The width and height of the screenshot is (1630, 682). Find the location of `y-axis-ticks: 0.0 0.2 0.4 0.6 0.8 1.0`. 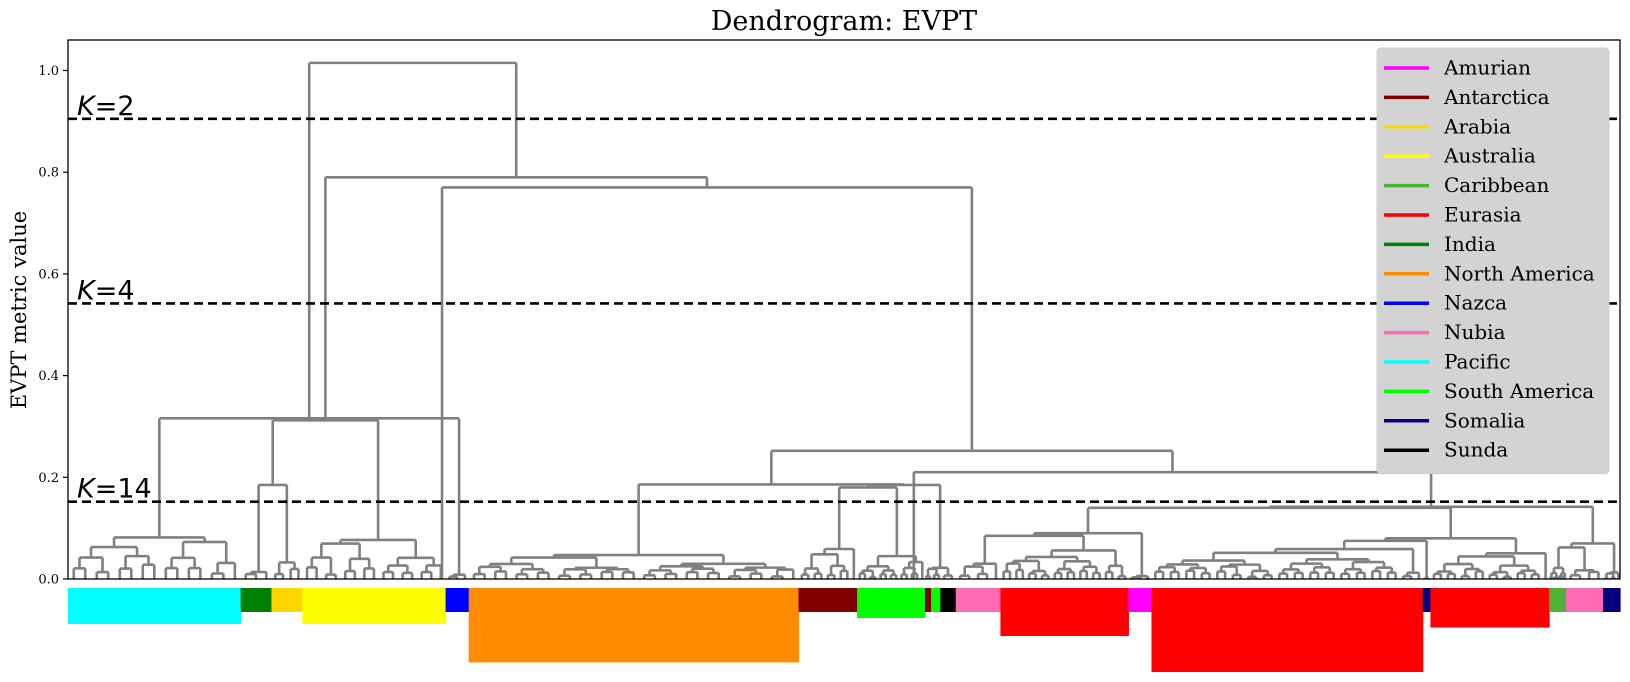

y-axis-ticks: 0.0 0.2 0.4 0.6 0.8 1.0 is located at coordinates (53, 326).